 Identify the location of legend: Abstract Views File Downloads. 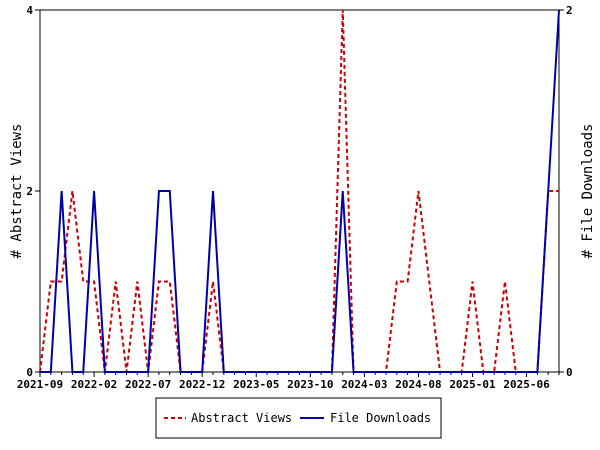
(298, 418).